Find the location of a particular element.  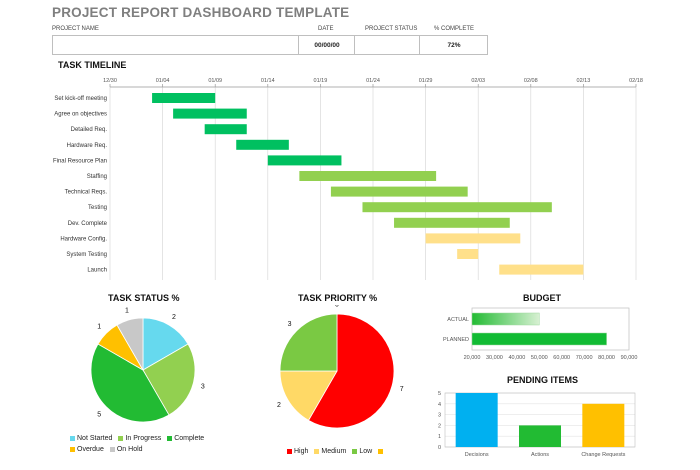

budget-category-label: PLANNED is located at coordinates (456, 340).